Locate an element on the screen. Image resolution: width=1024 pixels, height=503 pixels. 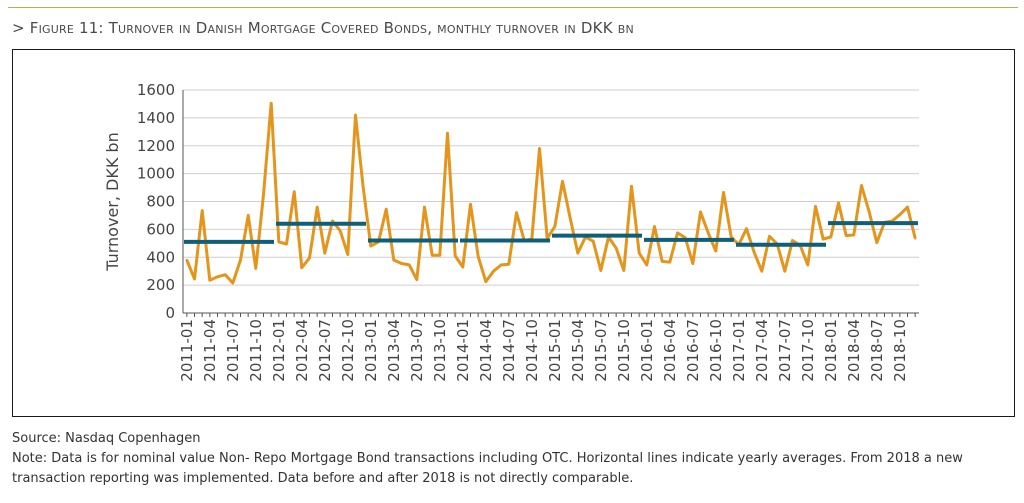
y-tick-label: 400 is located at coordinates (160, 257).